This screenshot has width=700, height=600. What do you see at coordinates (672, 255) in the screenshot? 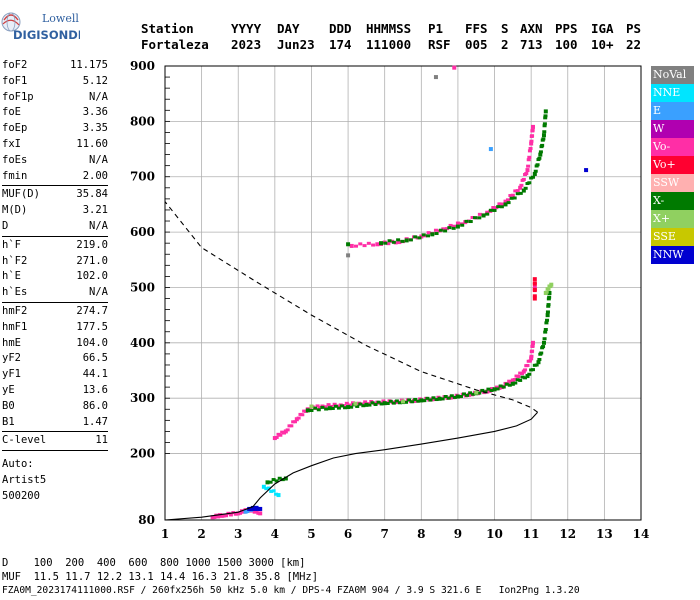
I see `legend-item: NNW` at bounding box center [672, 255].